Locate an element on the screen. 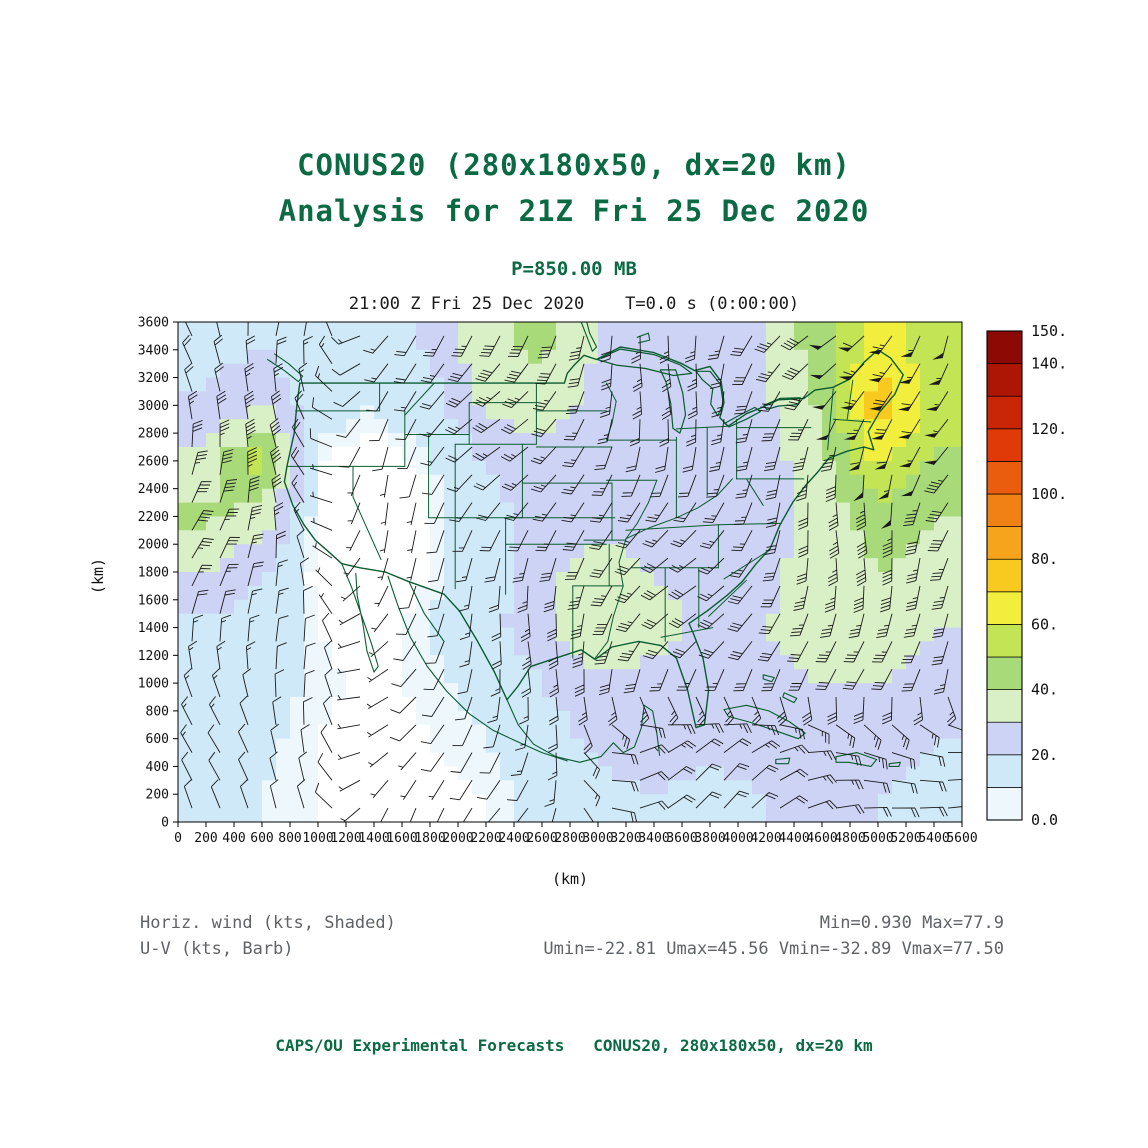 This screenshot has width=1148, height=1148. svg-text: 4800 is located at coordinates (849, 838).